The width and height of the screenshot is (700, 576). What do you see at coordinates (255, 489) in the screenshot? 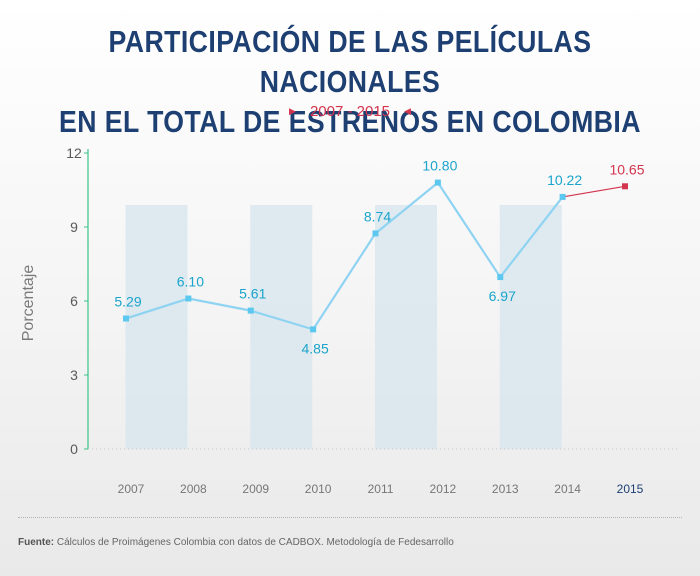
I see `x-tick-label: 2009` at bounding box center [255, 489].